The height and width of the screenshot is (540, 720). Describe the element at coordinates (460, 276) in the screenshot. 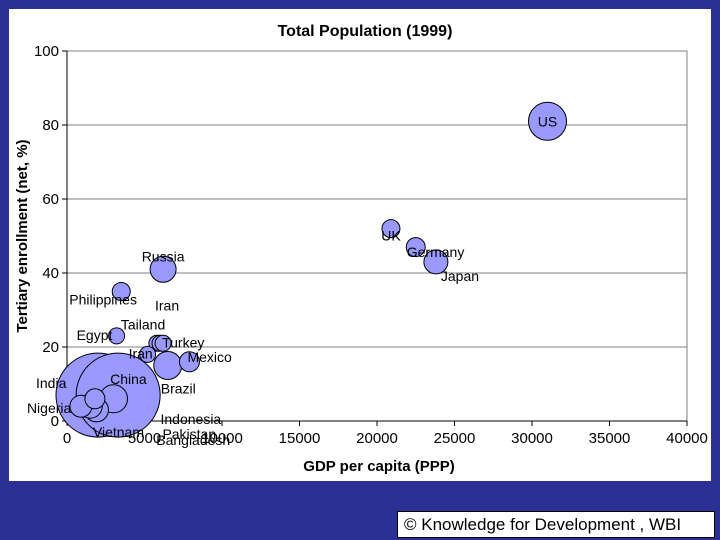

I see `bubble-label-japan: Japan` at that location.